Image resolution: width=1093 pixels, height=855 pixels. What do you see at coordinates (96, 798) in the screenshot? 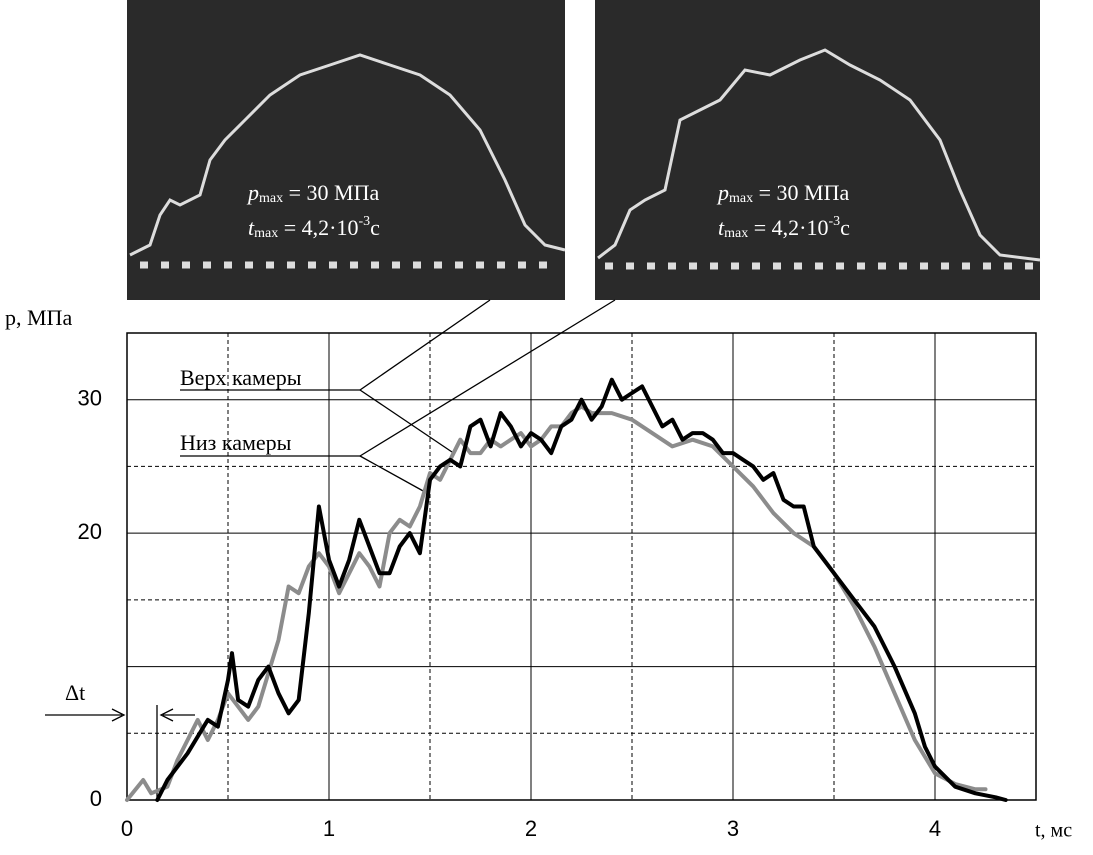
I see `y-tick-label: 0` at bounding box center [96, 798].